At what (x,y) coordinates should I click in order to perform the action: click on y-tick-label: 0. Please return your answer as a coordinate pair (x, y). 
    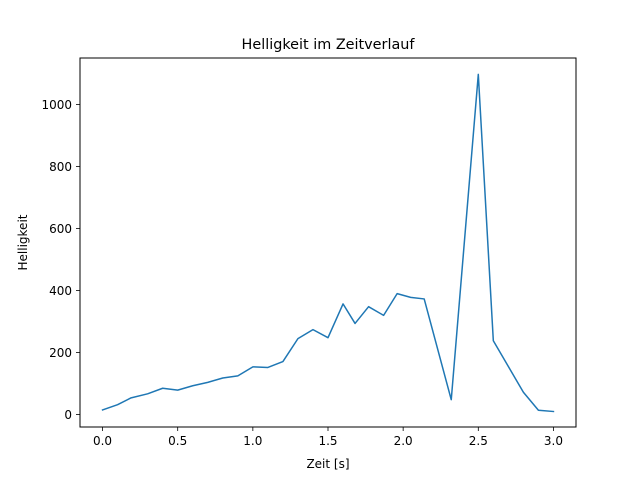
    Looking at the image, I should click on (68, 415).